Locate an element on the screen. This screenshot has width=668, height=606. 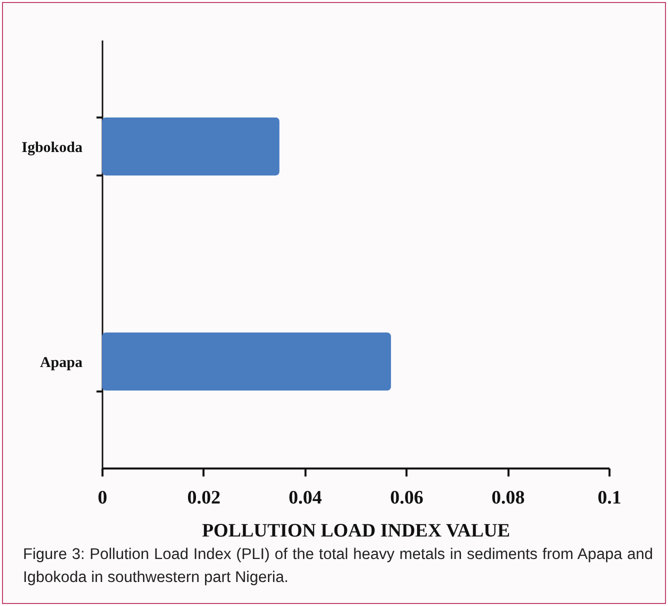
x-tick-label: 0.02 is located at coordinates (204, 498).